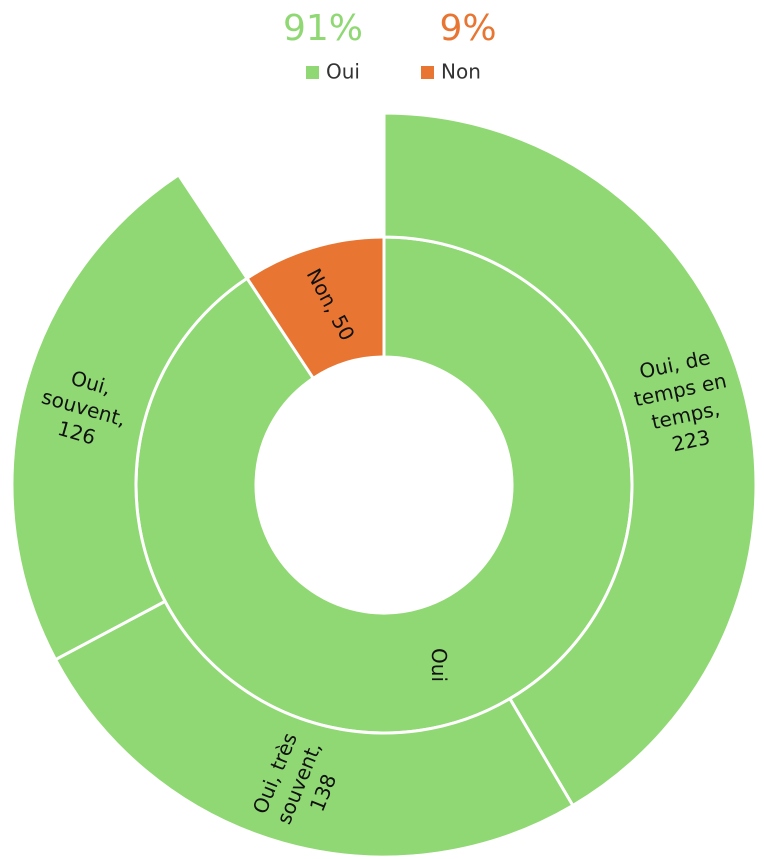 Image resolution: width=764 pixels, height=859 pixels. What do you see at coordinates (461, 72) in the screenshot?
I see `legend-label: Non` at bounding box center [461, 72].